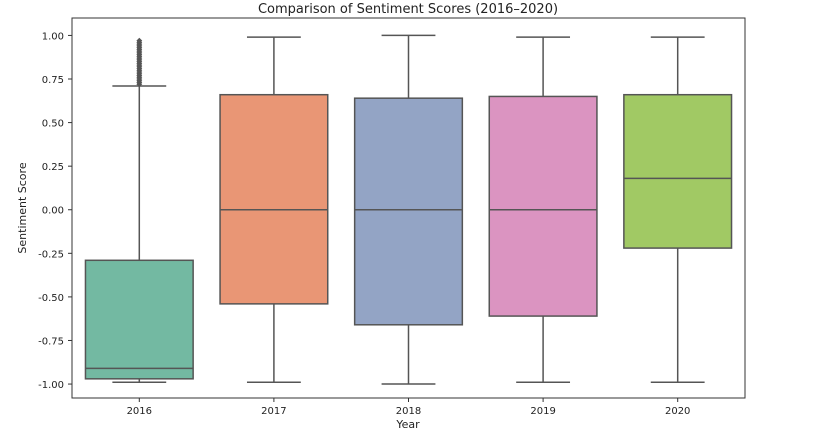 Image resolution: width=832 pixels, height=440 pixels. I want to click on x-axis: 2016 2017 2018 2019 2020, so click(408, 407).